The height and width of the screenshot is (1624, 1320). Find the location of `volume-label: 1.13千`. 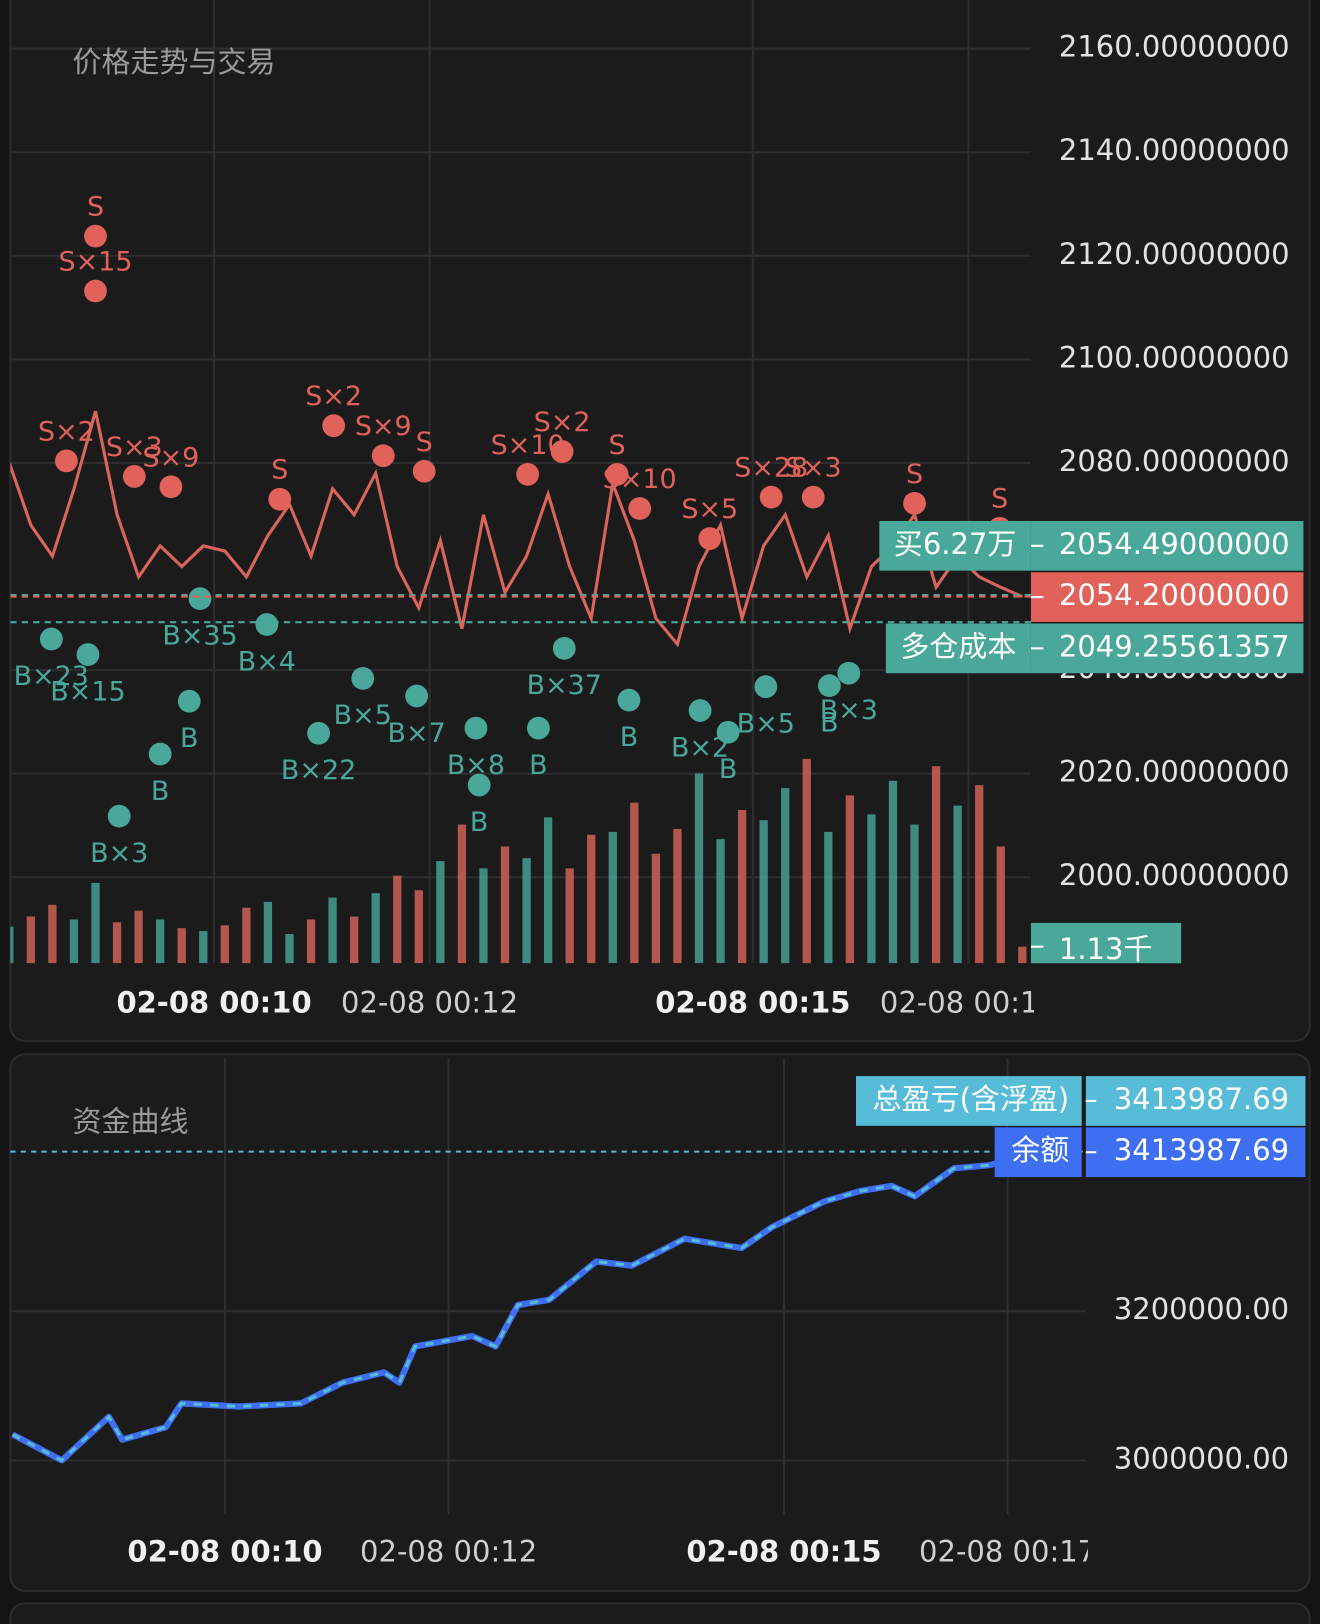

volume-label: 1.13千 is located at coordinates (1106, 949).